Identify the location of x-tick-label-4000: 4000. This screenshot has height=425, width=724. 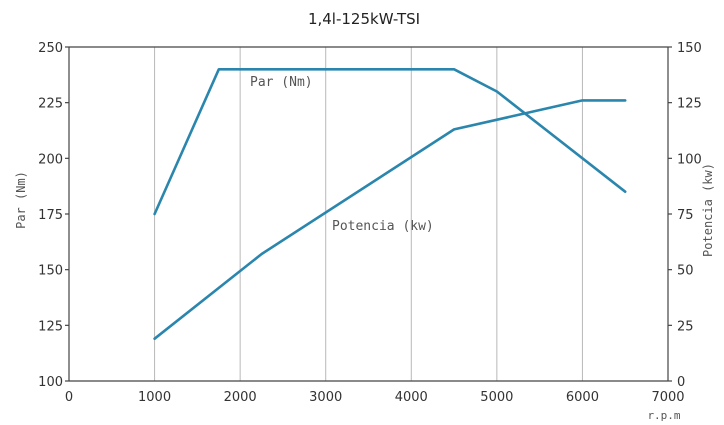
(411, 397).